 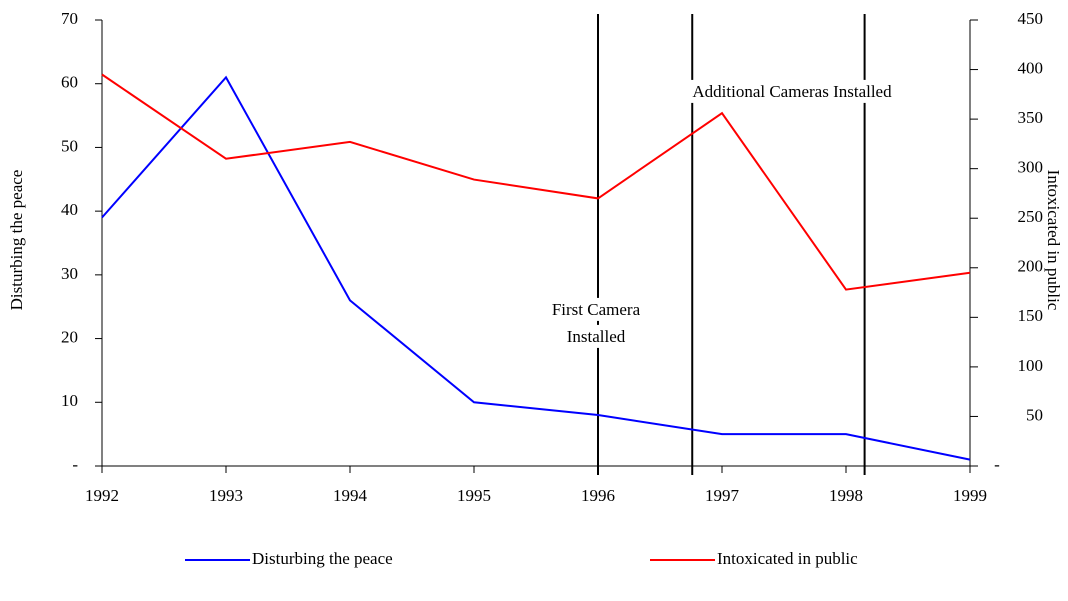 I want to click on x-tick-label: 1992, so click(x=102, y=495).